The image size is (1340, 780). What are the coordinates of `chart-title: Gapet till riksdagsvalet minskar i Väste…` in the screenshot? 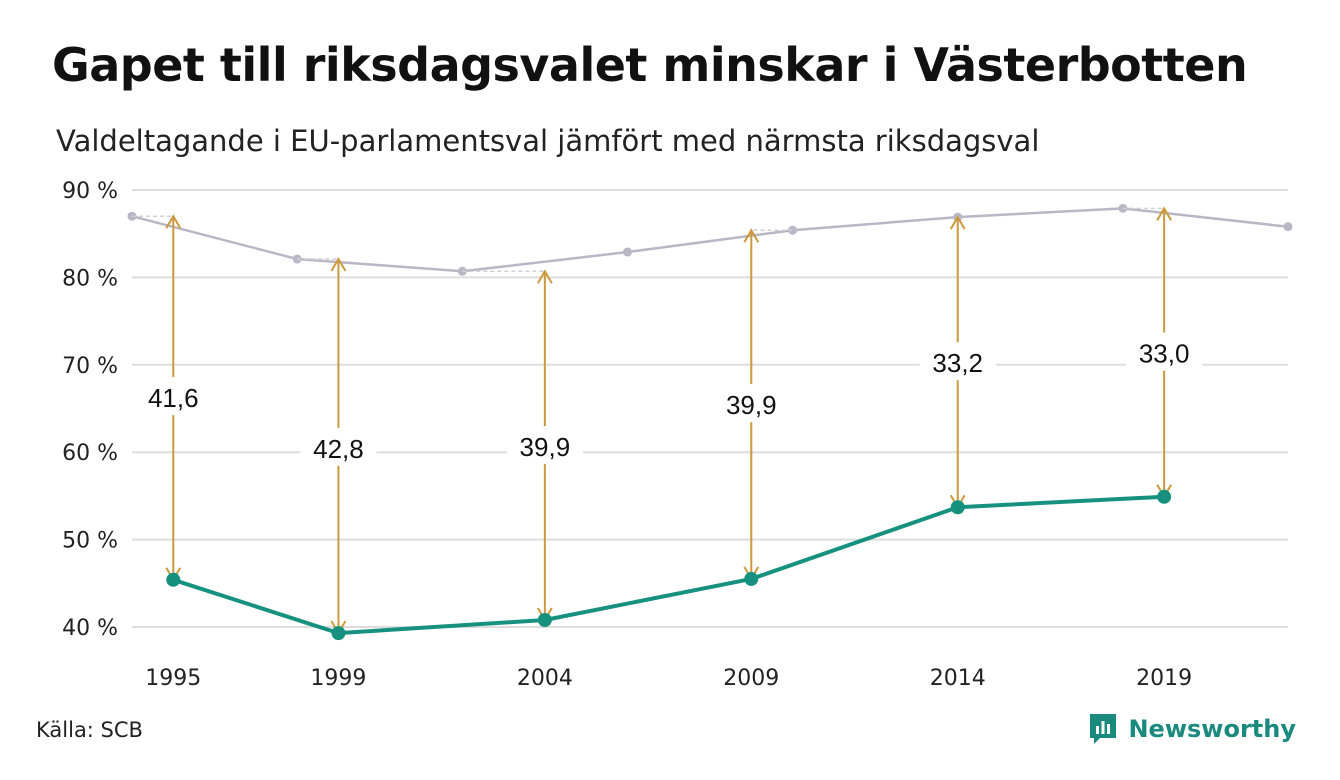 It's located at (650, 65).